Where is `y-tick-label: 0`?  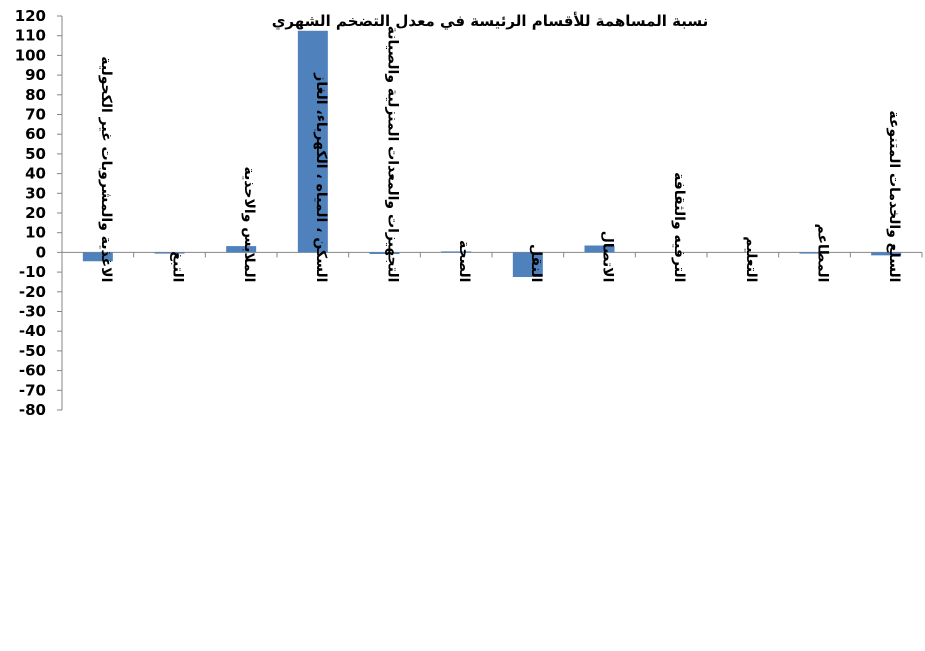
y-tick-label: 0 is located at coordinates (41, 252).